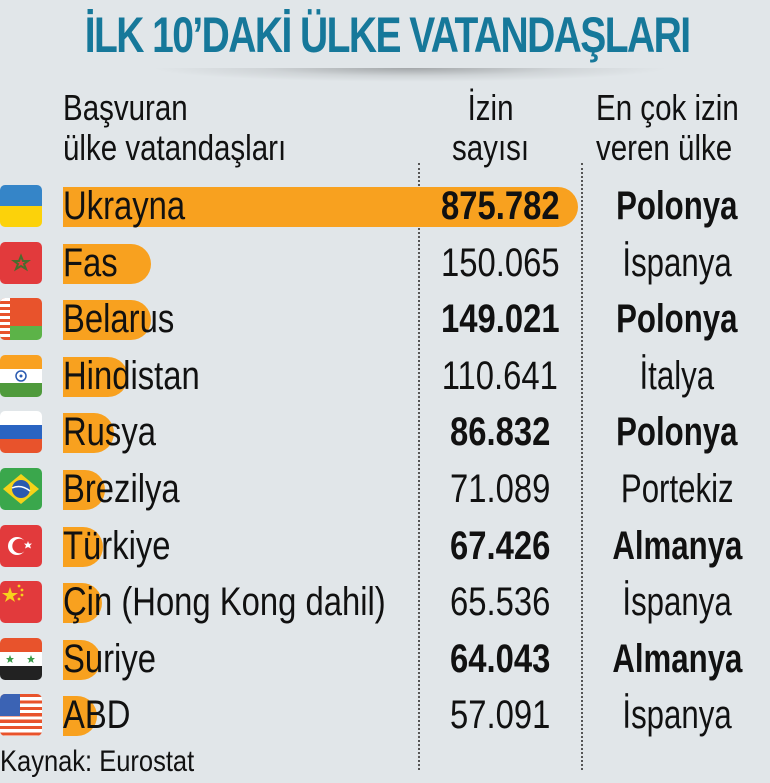 The width and height of the screenshot is (770, 783). What do you see at coordinates (664, 147) in the screenshot?
I see `header-top-line2: veren ülke` at bounding box center [664, 147].